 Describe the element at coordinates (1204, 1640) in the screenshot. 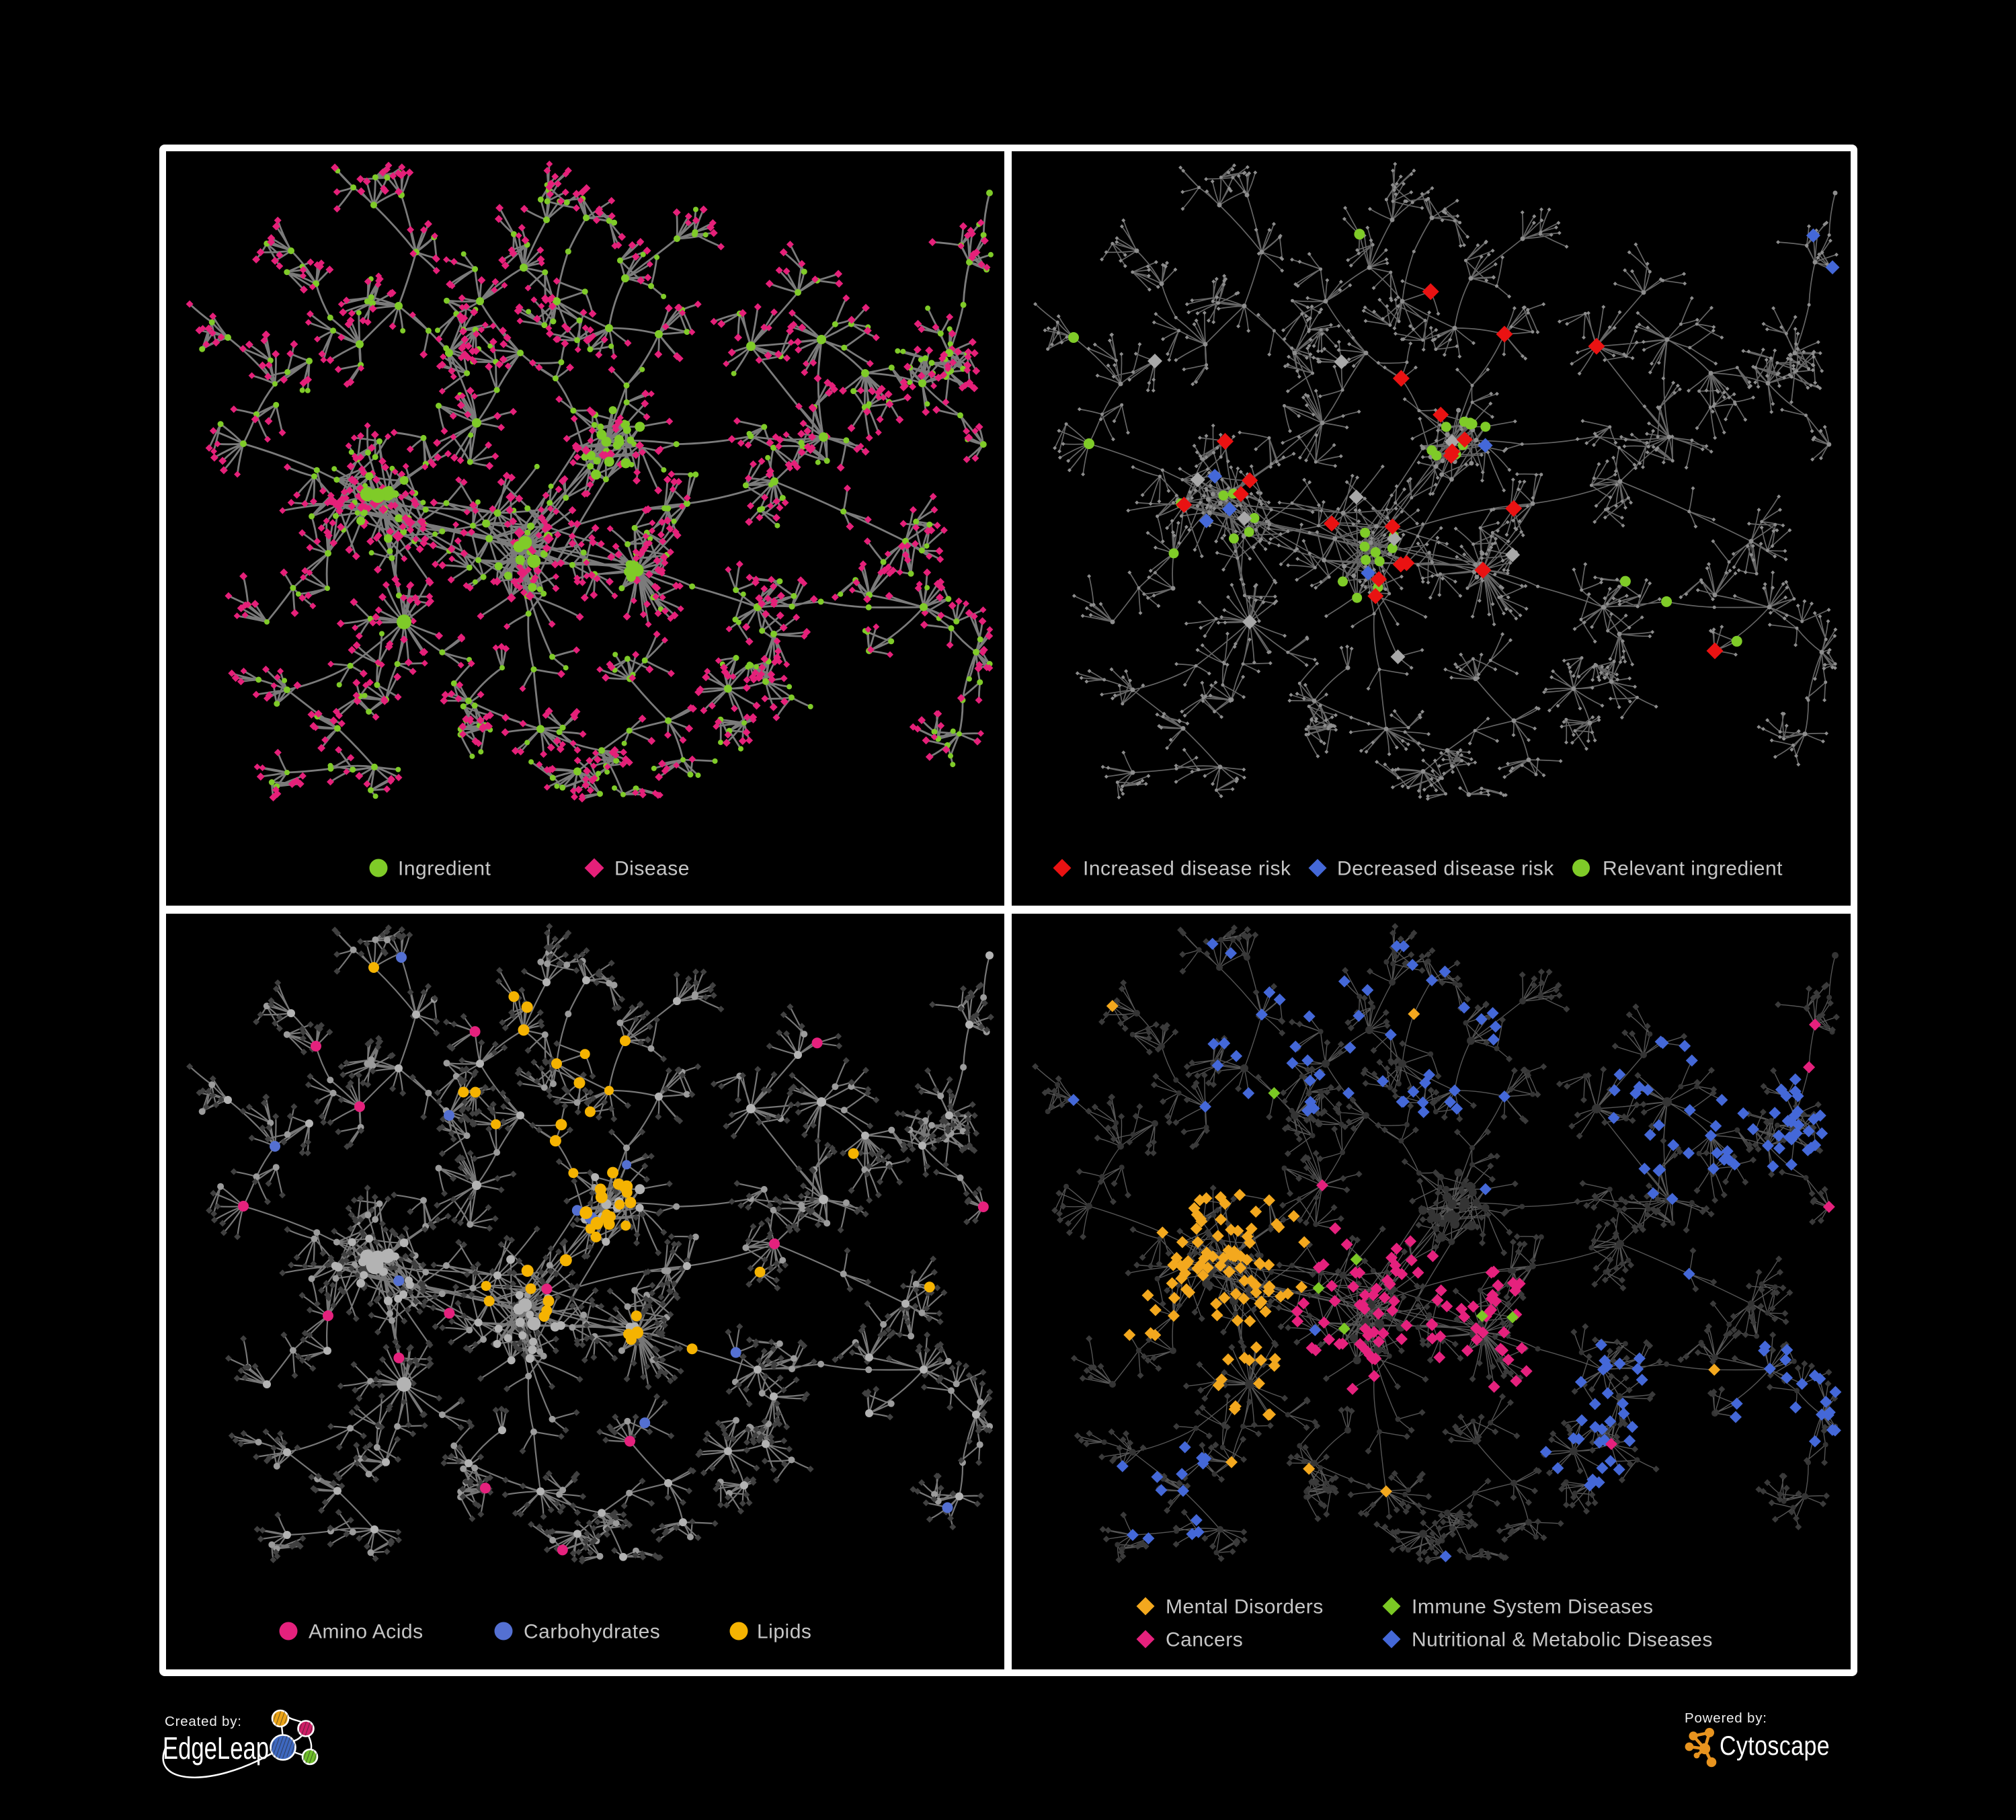

I see `svg-text: Cancers` at that location.